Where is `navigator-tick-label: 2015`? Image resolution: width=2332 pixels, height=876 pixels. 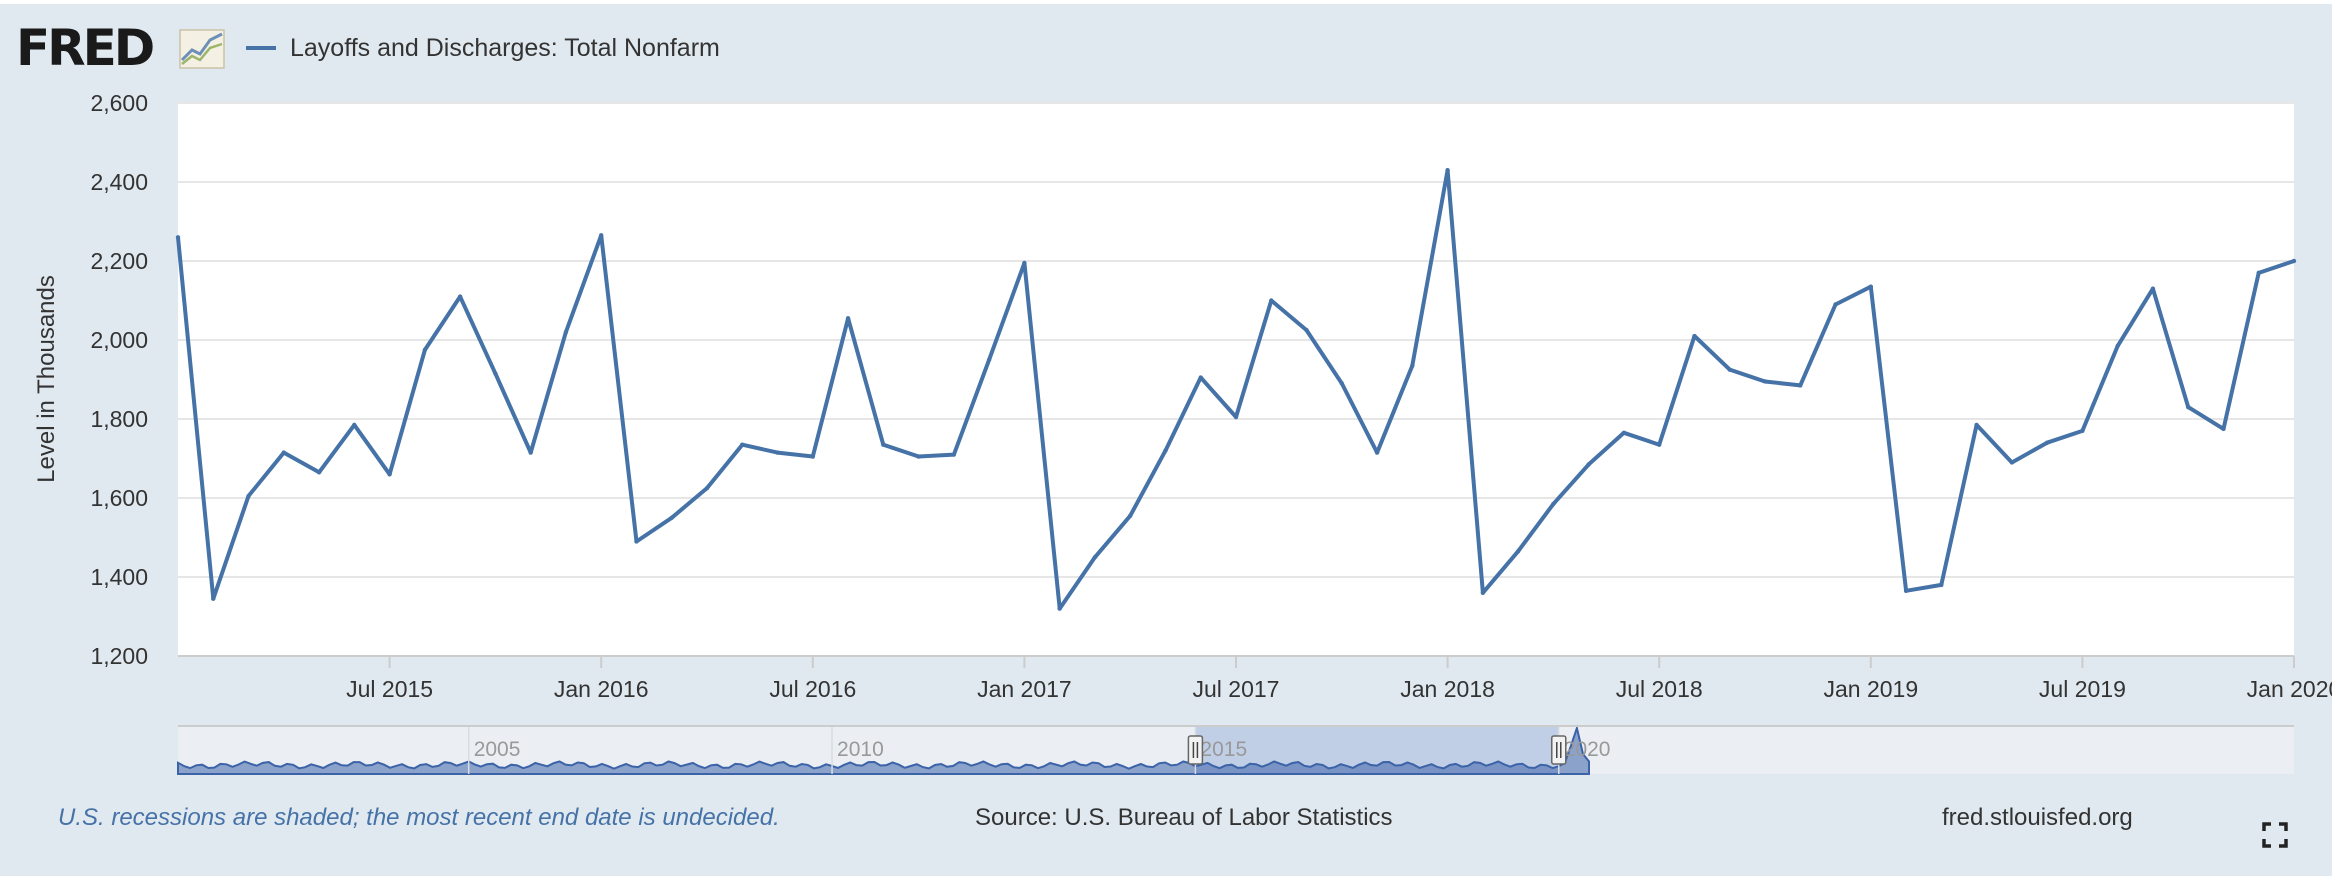
navigator-tick-label: 2015 is located at coordinates (1223, 749).